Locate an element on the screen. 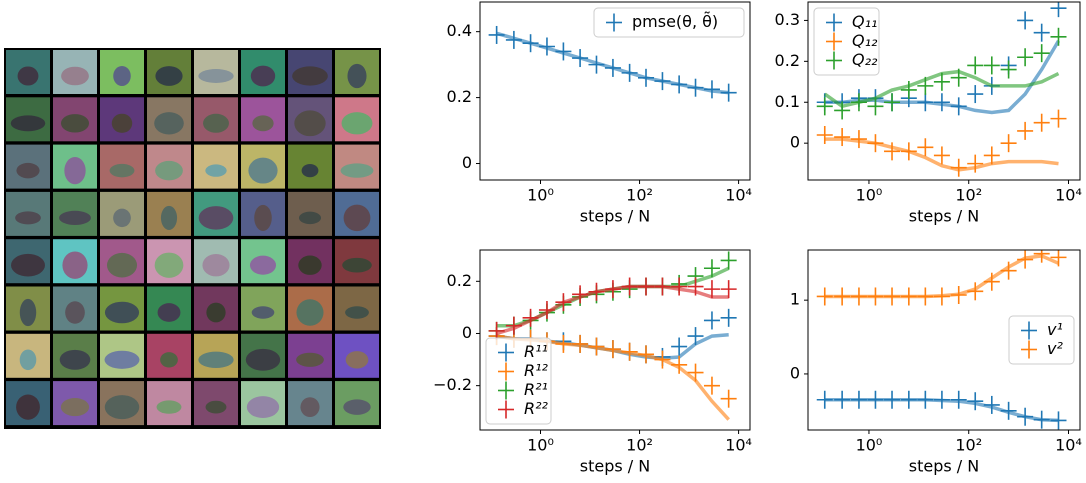 The width and height of the screenshot is (1086, 483). legend-label: R¹² is located at coordinates (536, 370).